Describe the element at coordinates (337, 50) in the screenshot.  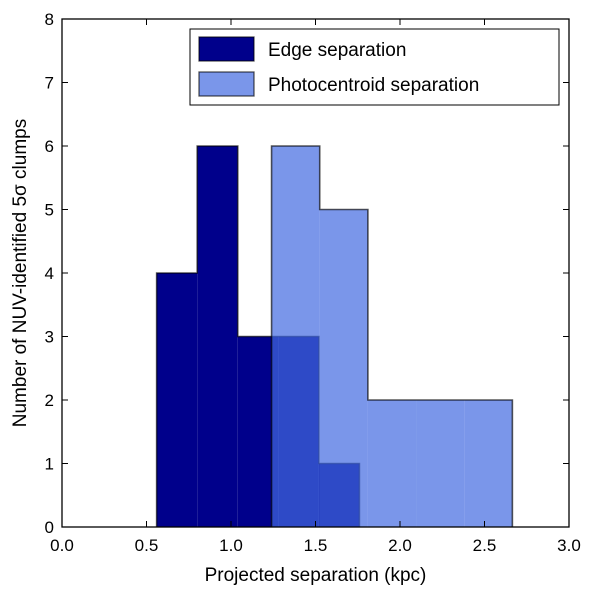
I see `legend-label-1: Edge separation` at that location.